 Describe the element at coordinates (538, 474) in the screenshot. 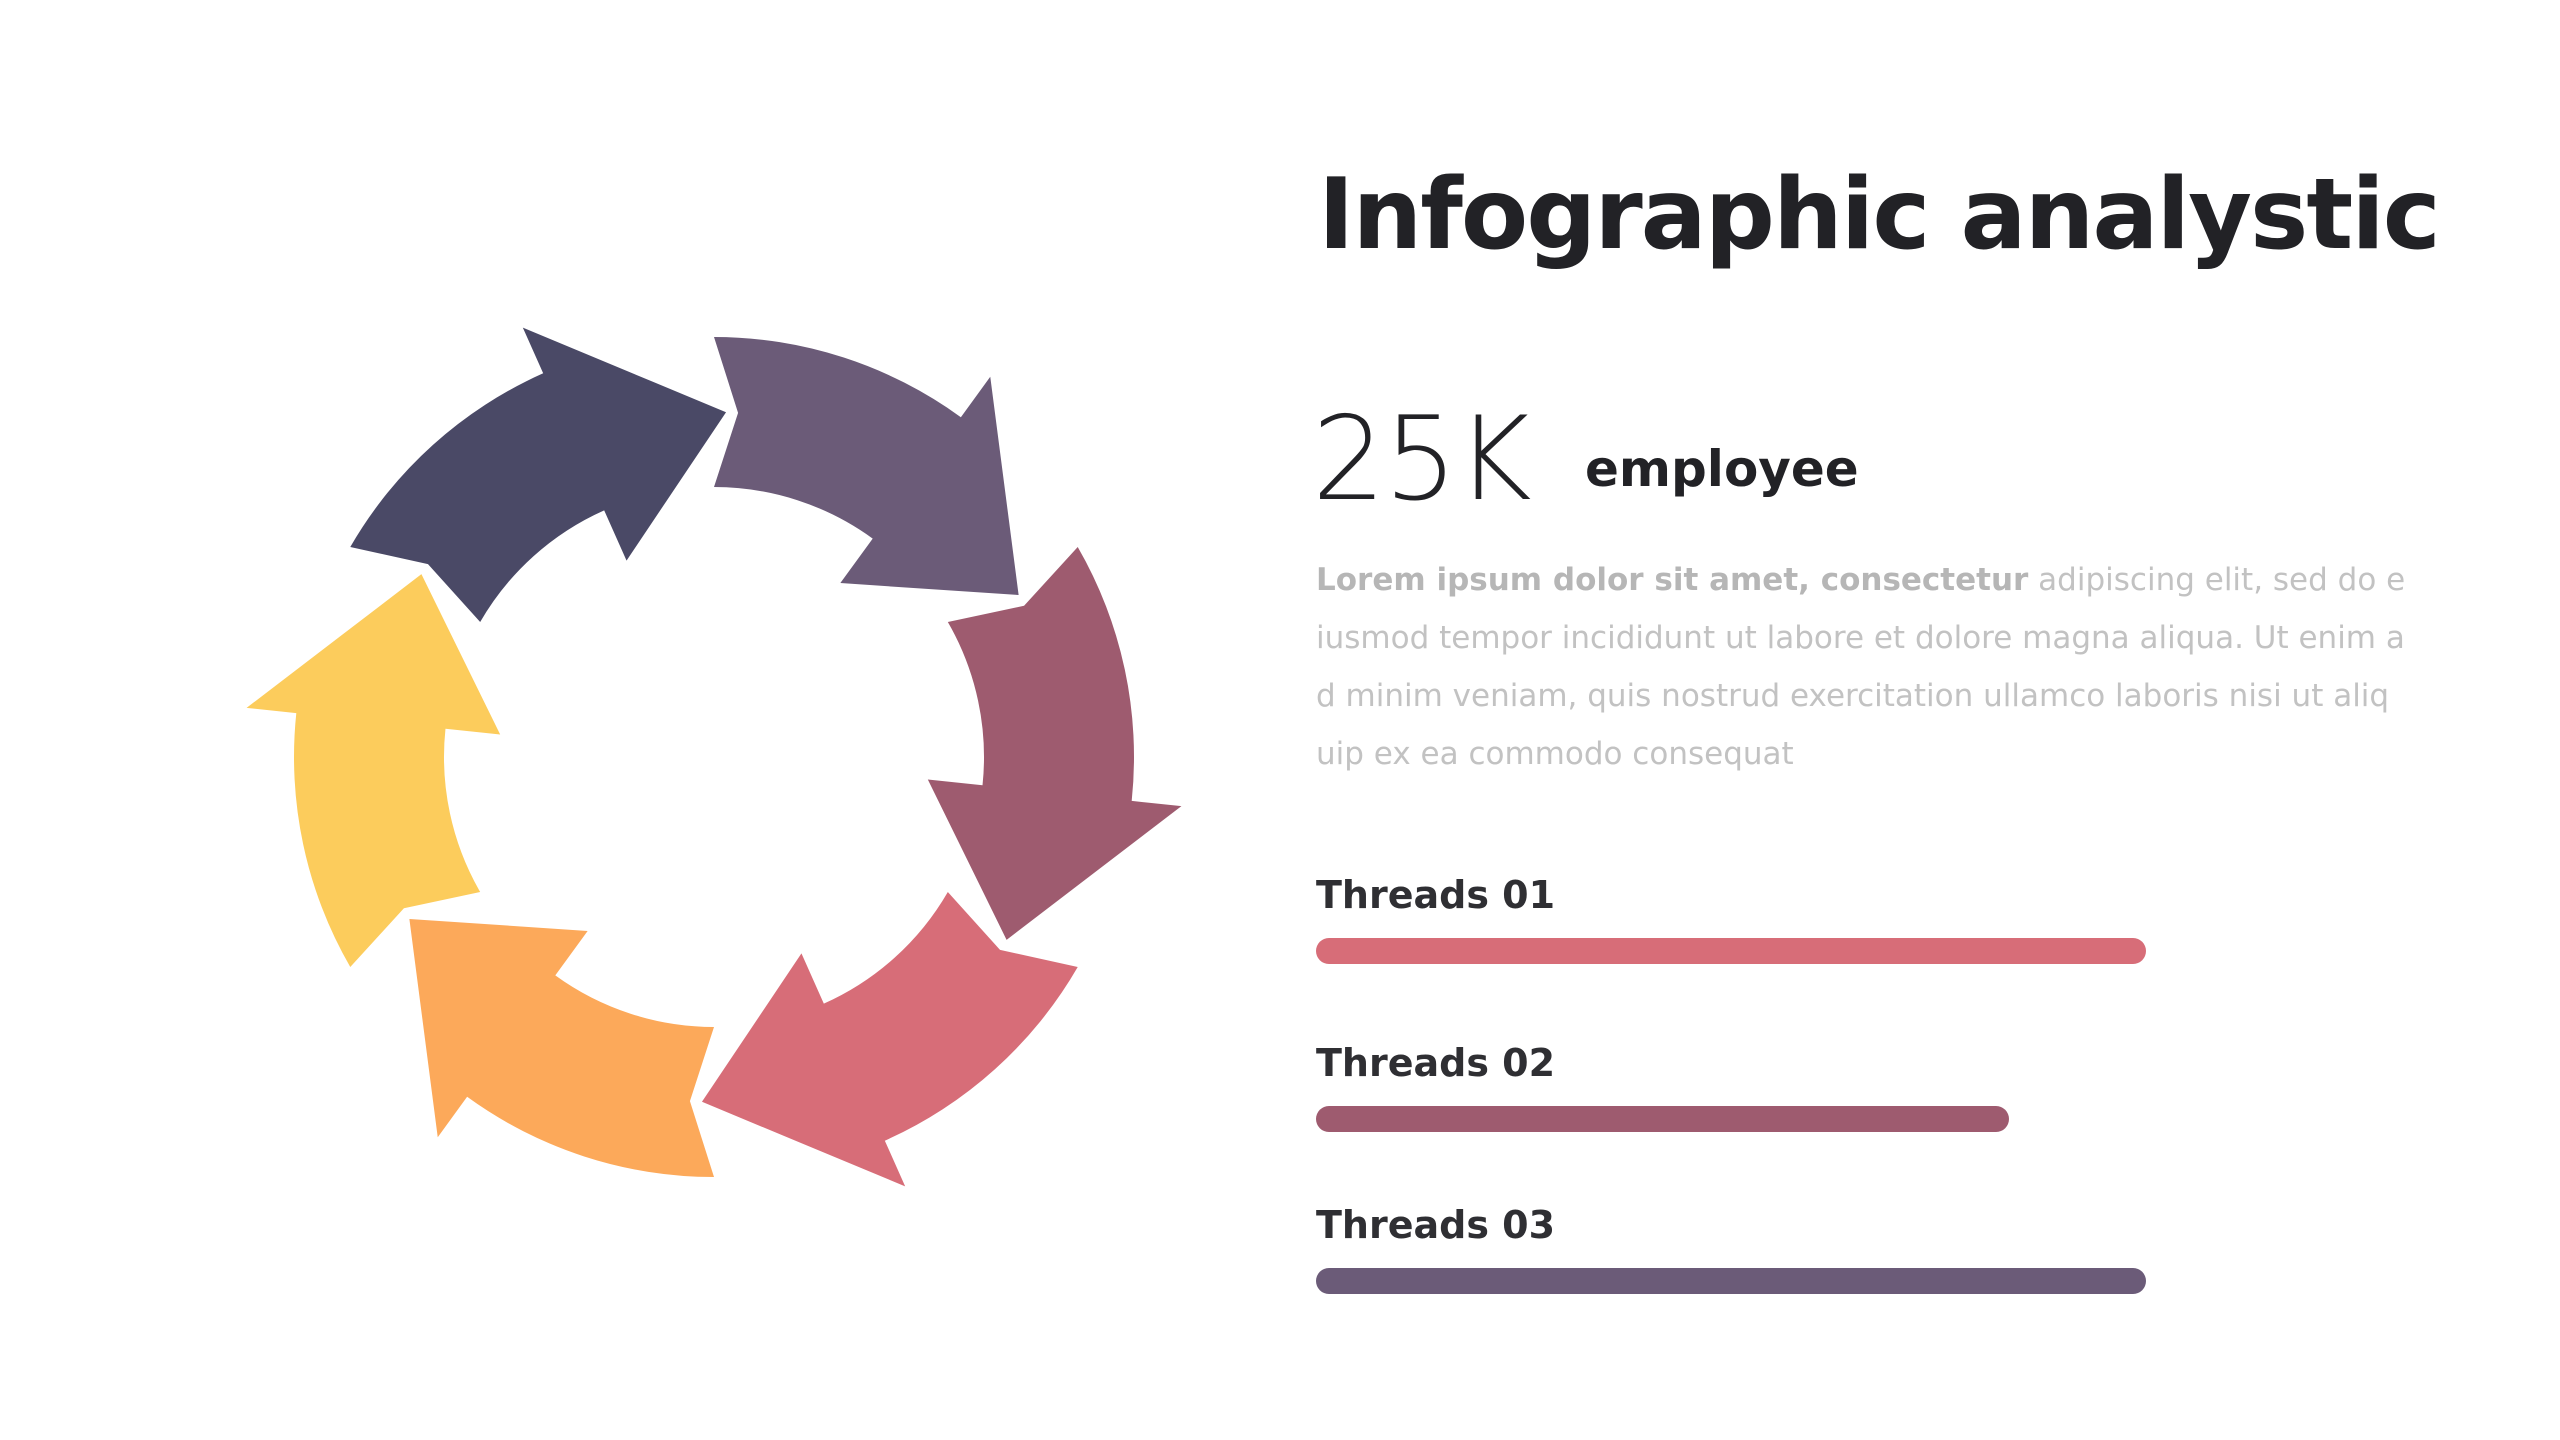

I see `cycle-arrow-left-upper` at that location.